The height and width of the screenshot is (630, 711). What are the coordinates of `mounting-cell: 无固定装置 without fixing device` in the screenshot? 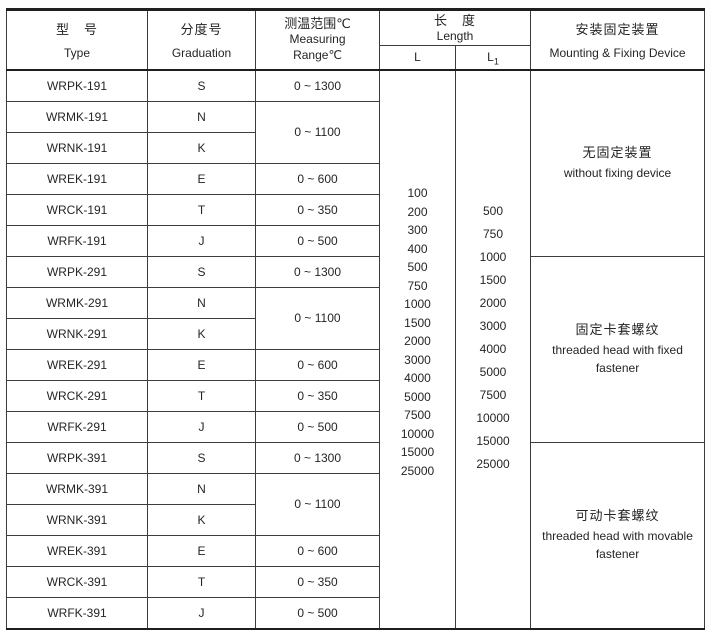 It's located at (618, 163).